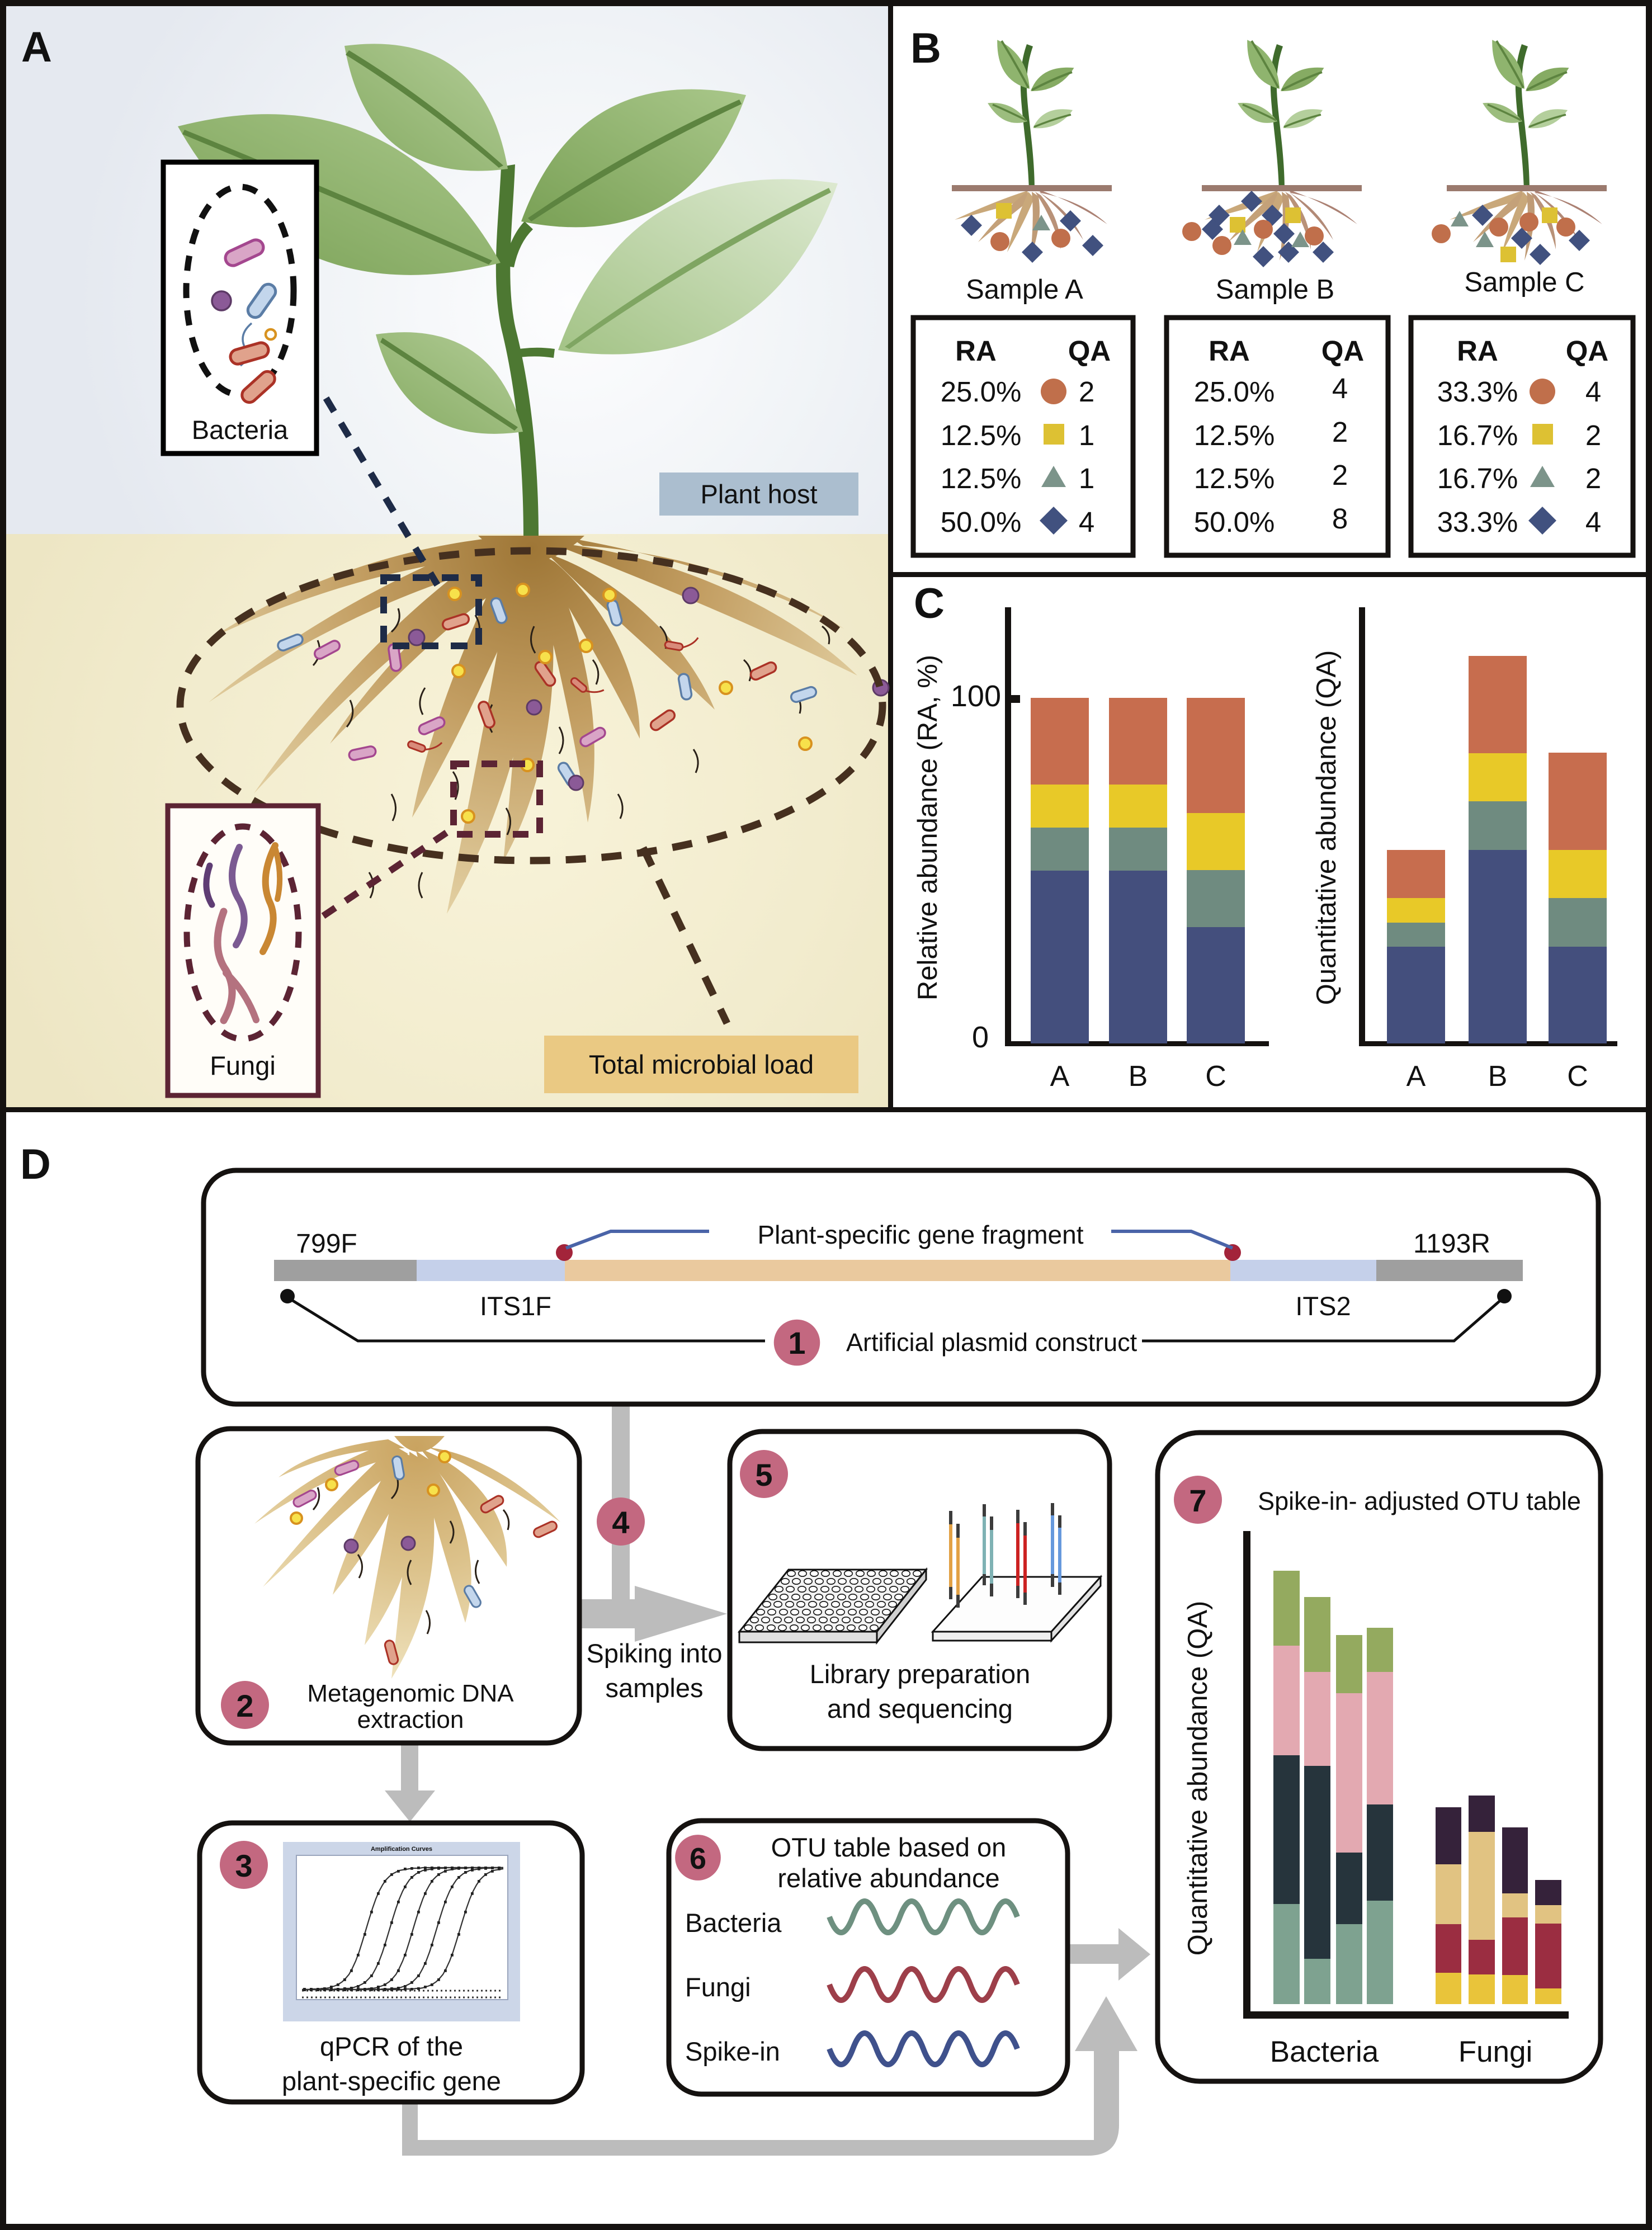 This screenshot has height=2230, width=1652. I want to click on svg-text: samples, so click(654, 1688).